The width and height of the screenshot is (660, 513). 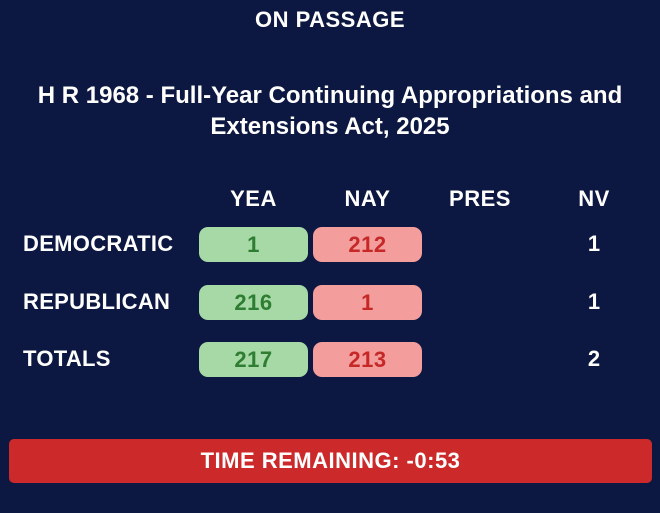 What do you see at coordinates (253, 359) in the screenshot?
I see `yea-count-totals: 217` at bounding box center [253, 359].